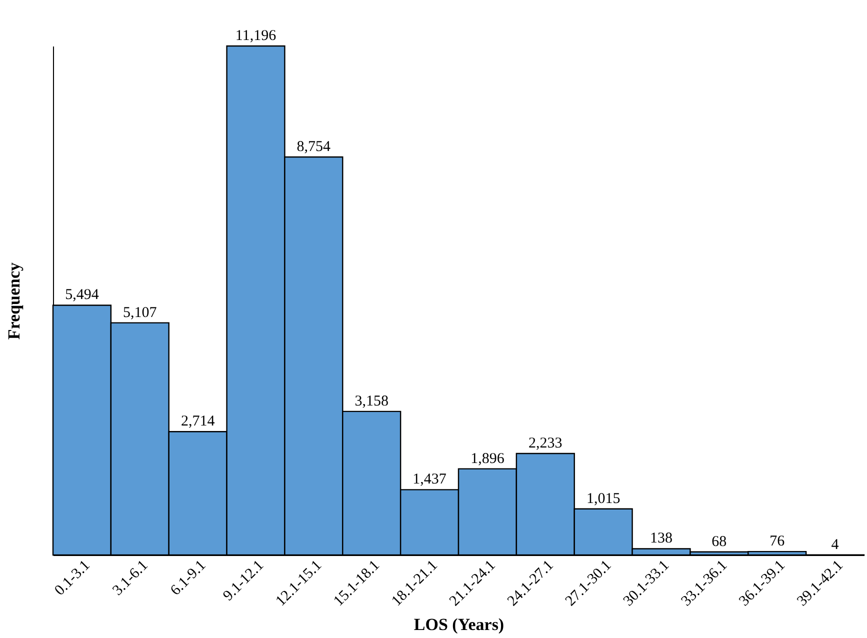 The width and height of the screenshot is (867, 638). Describe the element at coordinates (429, 480) in the screenshot. I see `data-label: 1,437` at that location.